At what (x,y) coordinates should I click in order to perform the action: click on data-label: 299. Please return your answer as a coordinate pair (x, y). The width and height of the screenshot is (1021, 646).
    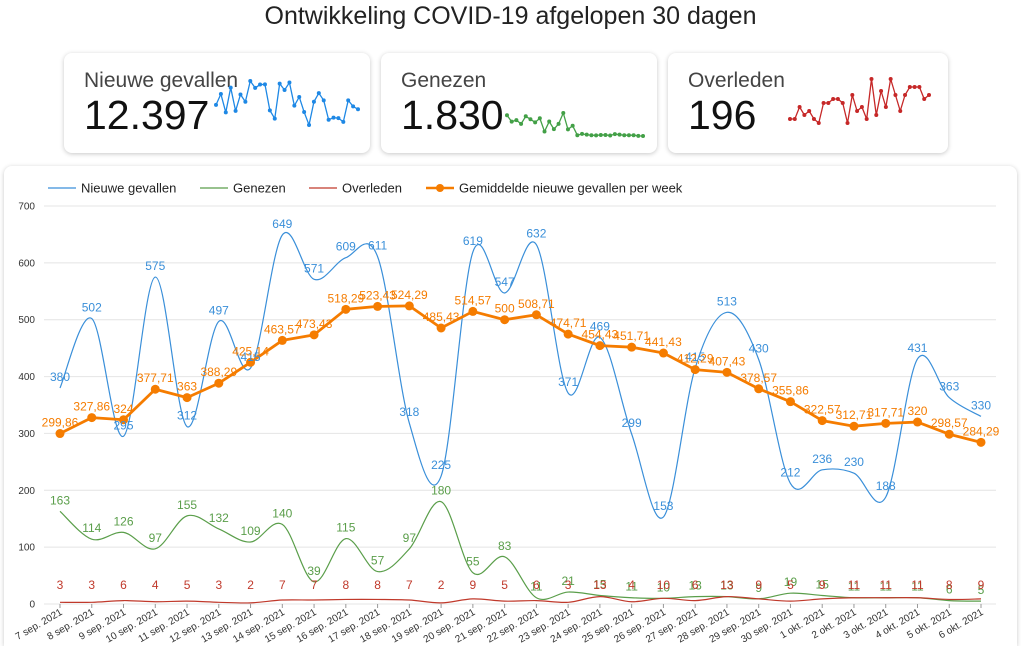
    Looking at the image, I should click on (632, 423).